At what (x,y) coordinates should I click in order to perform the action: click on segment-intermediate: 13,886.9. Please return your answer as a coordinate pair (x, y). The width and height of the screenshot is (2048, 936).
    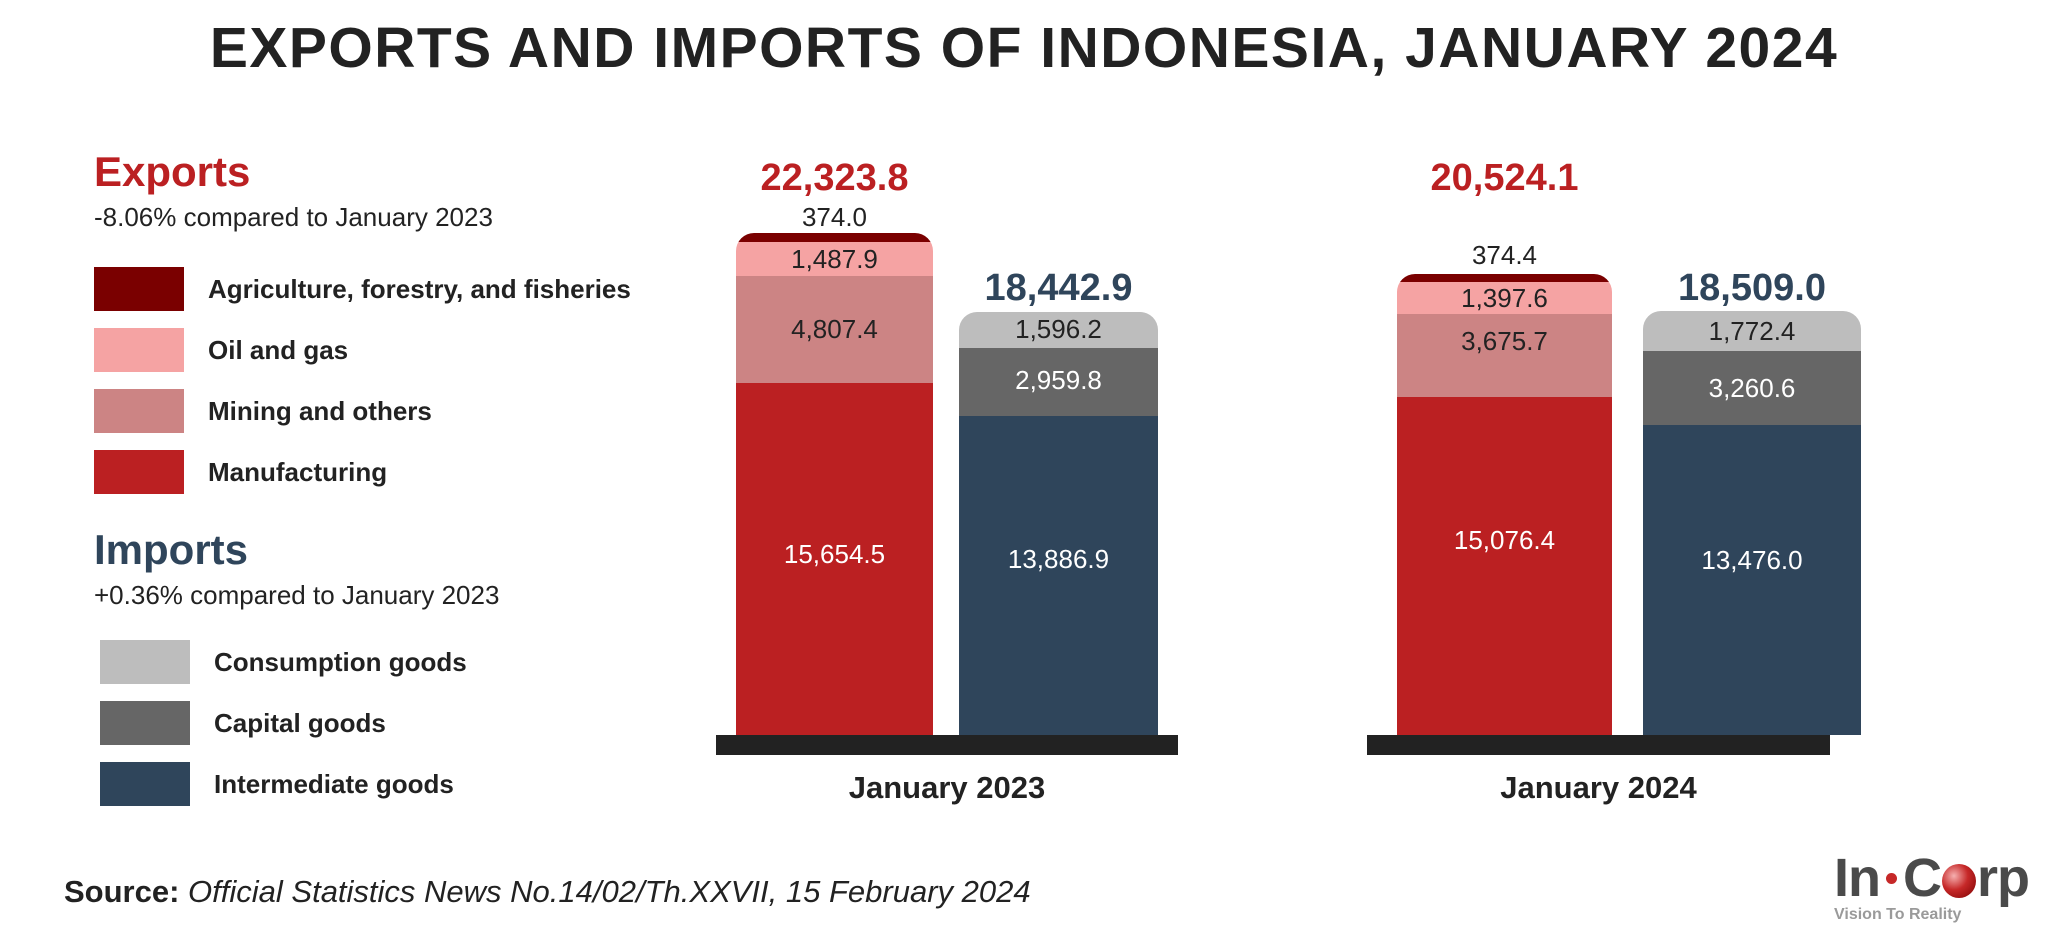
    Looking at the image, I should click on (1058, 575).